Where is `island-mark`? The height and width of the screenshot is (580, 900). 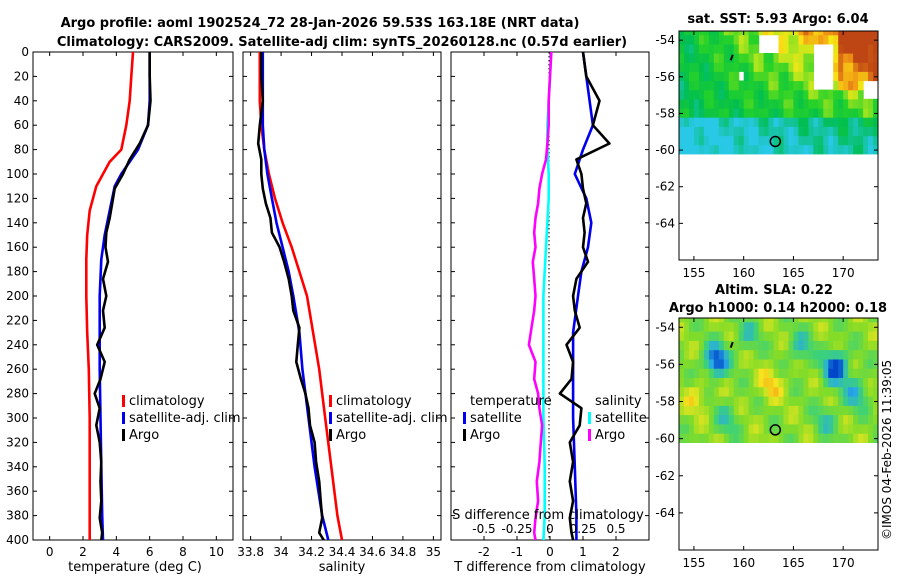
island-mark is located at coordinates (731, 57).